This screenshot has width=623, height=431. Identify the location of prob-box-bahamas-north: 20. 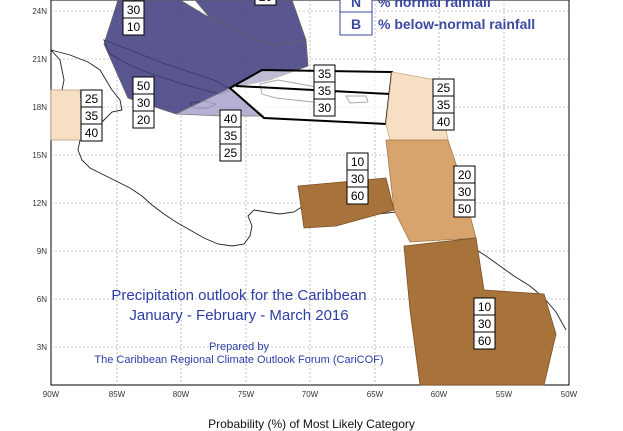
(265, 3).